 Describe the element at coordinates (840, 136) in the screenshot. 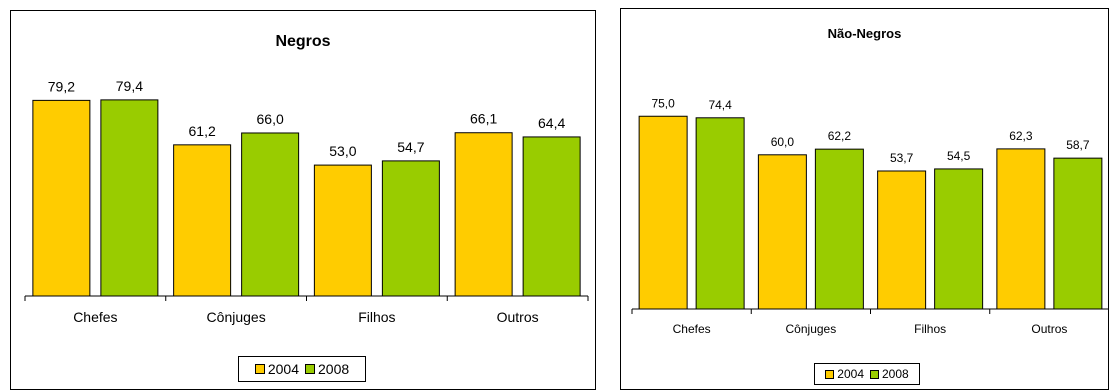

I see `data-label: 62,2` at that location.